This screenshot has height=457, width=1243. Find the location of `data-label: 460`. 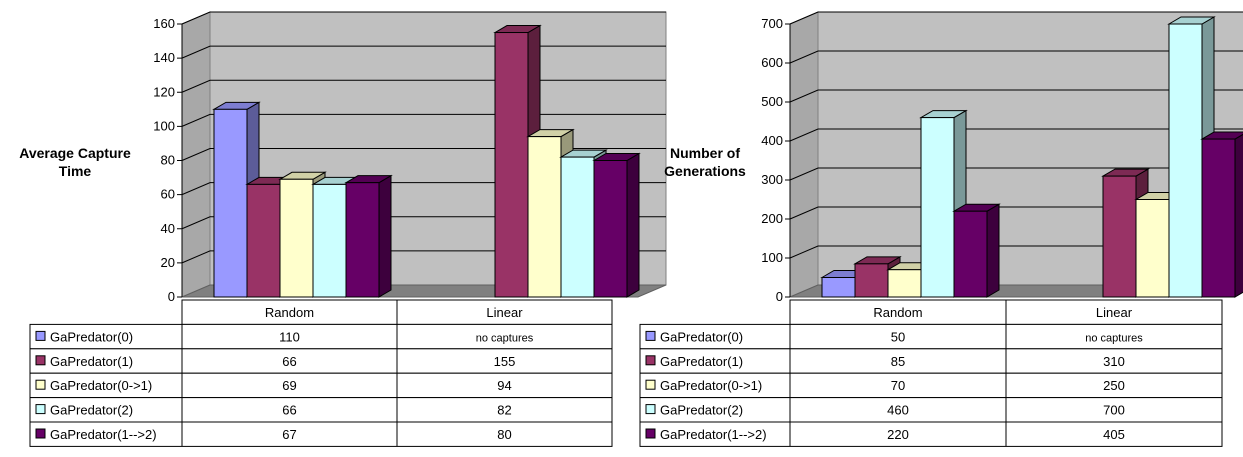

data-label: 460 is located at coordinates (898, 410).